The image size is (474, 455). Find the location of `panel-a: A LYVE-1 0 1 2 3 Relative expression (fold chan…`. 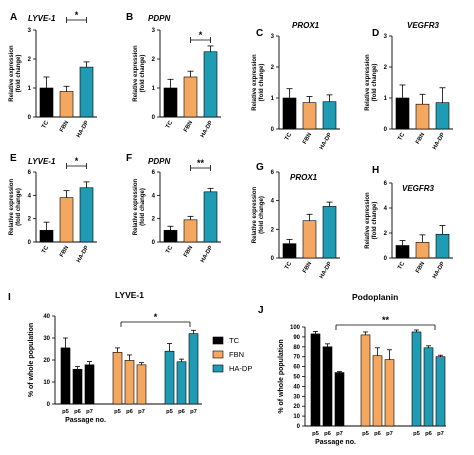

panel-a: A LYVE-1 0 1 2 3 Relative expression (fold chan… is located at coordinates (53, 74).